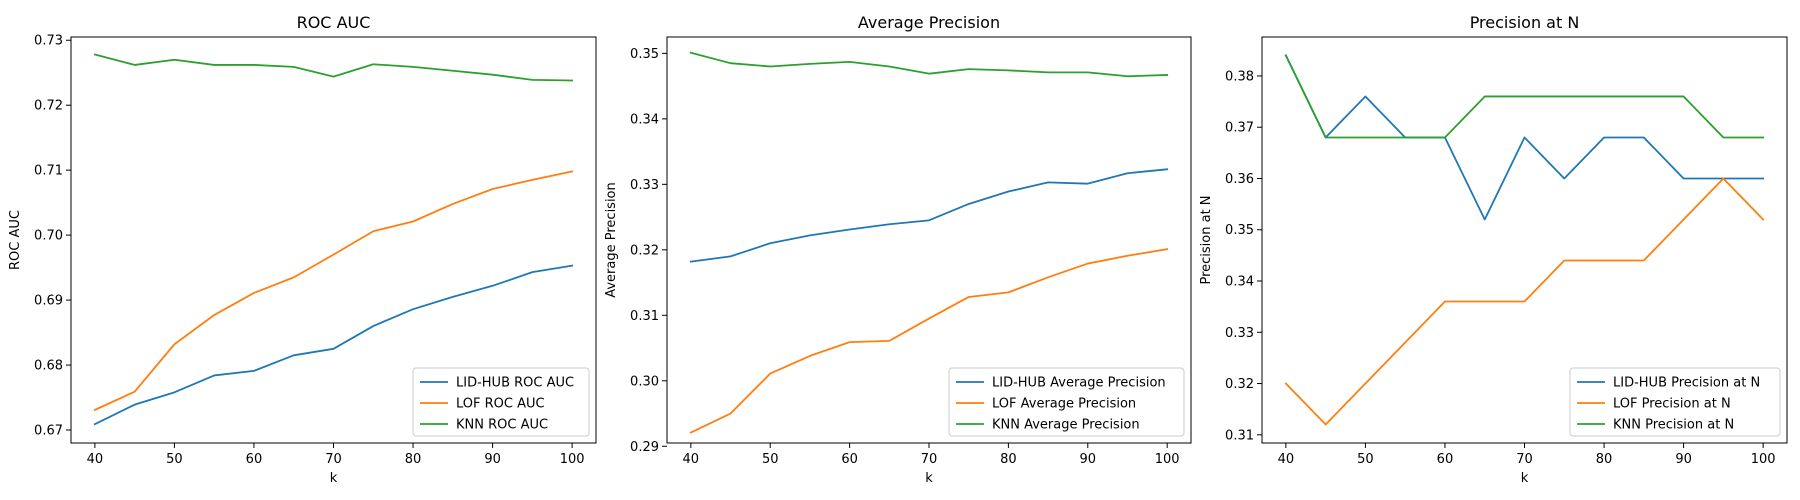 Image resolution: width=1800 pixels, height=500 pixels. Describe the element at coordinates (1673, 425) in the screenshot. I see `legend-label: KNN Precision at N` at that location.